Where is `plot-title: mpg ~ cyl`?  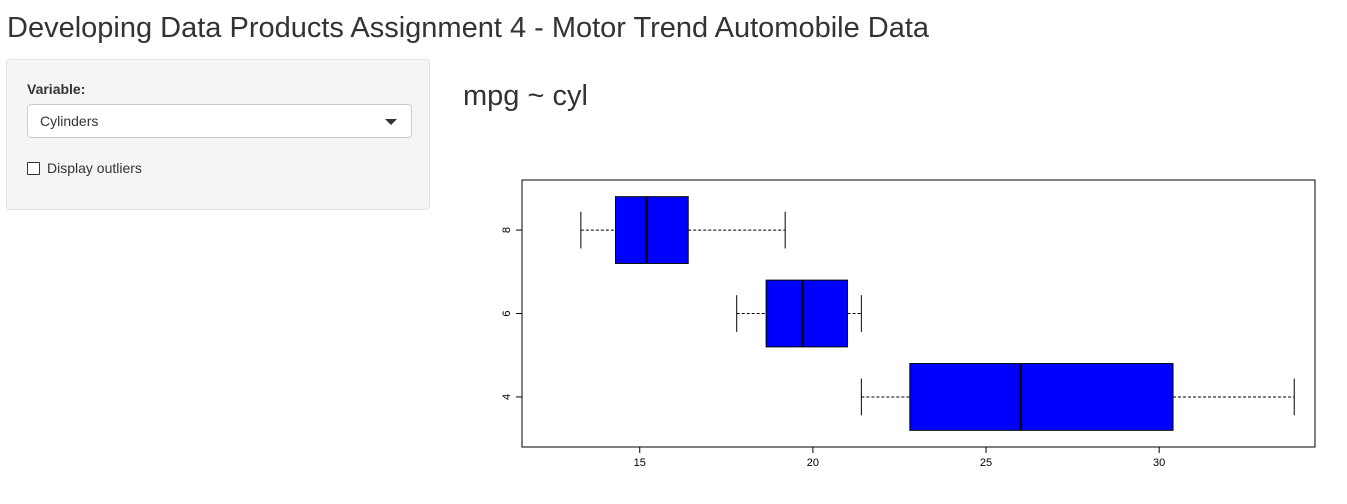
plot-title: mpg ~ cyl is located at coordinates (525, 96).